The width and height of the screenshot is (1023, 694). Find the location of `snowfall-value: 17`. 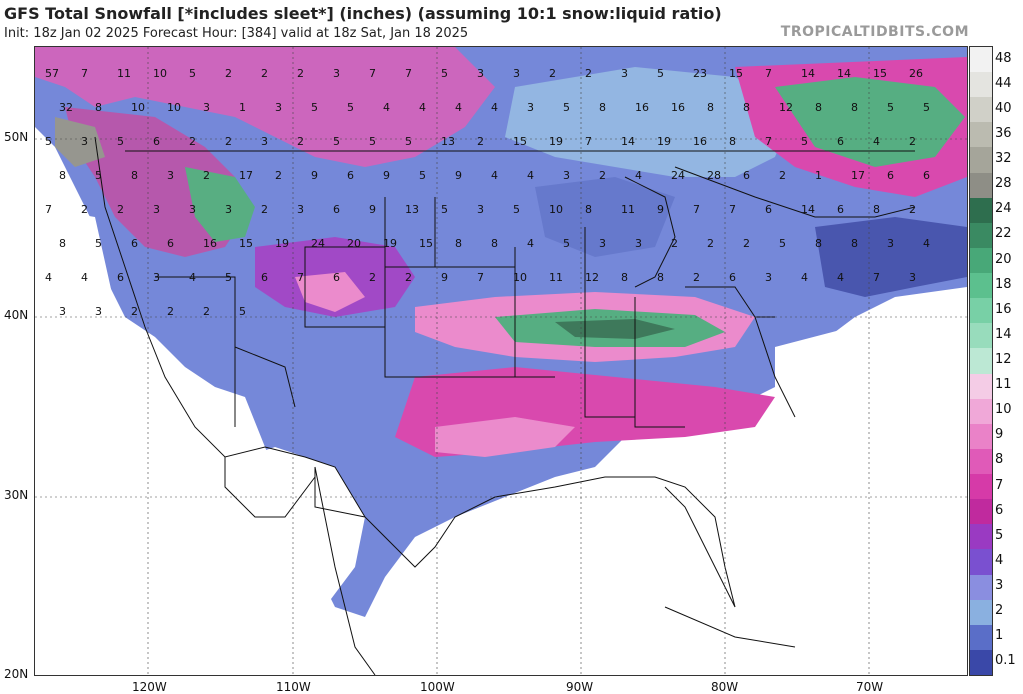

snowfall-value: 17 is located at coordinates (858, 175).